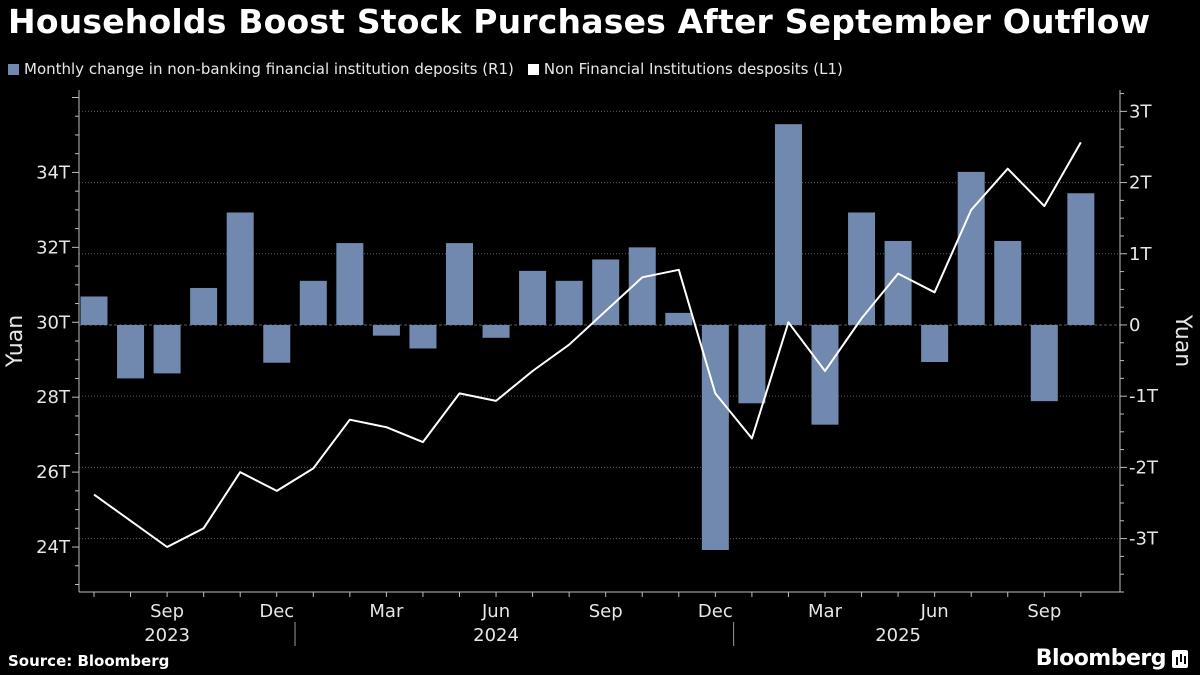 This screenshot has width=1200, height=675. What do you see at coordinates (715, 611) in the screenshot?
I see `x-tick-label-2024-12: Dec` at bounding box center [715, 611].